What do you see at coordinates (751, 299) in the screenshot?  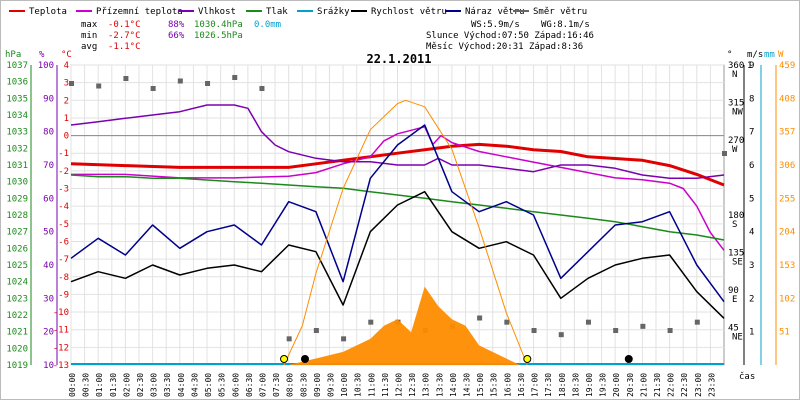 I see `wind-speed-tick: 2` at bounding box center [751, 299].